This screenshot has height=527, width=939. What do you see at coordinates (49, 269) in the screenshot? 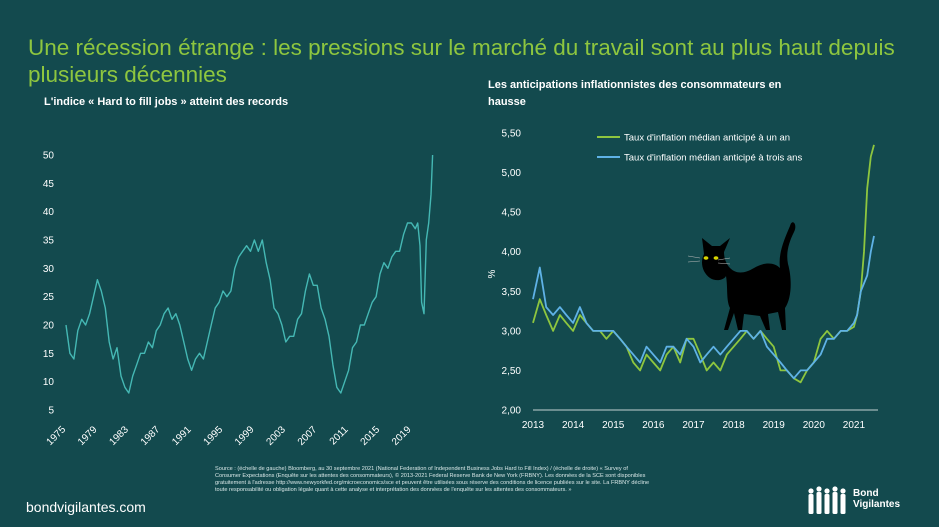
I see `left-y-tick-label: 30` at bounding box center [49, 269].